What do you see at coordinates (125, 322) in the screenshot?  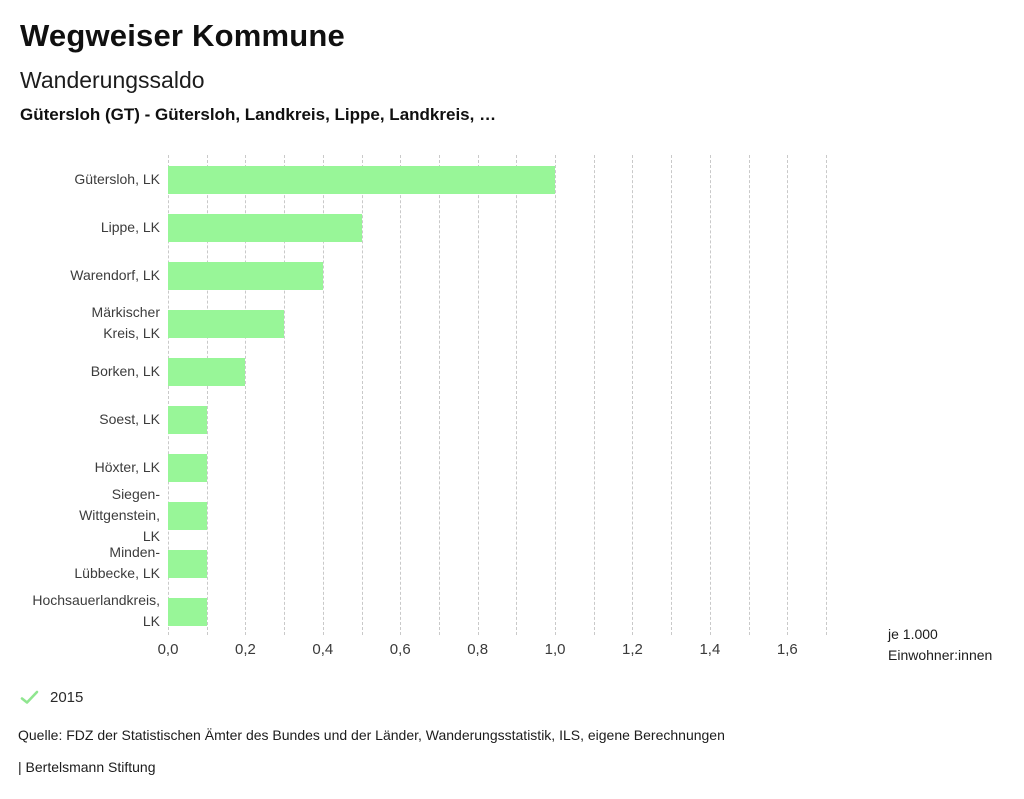 I see `category-label: Märkischer Kreis, LK` at bounding box center [125, 322].